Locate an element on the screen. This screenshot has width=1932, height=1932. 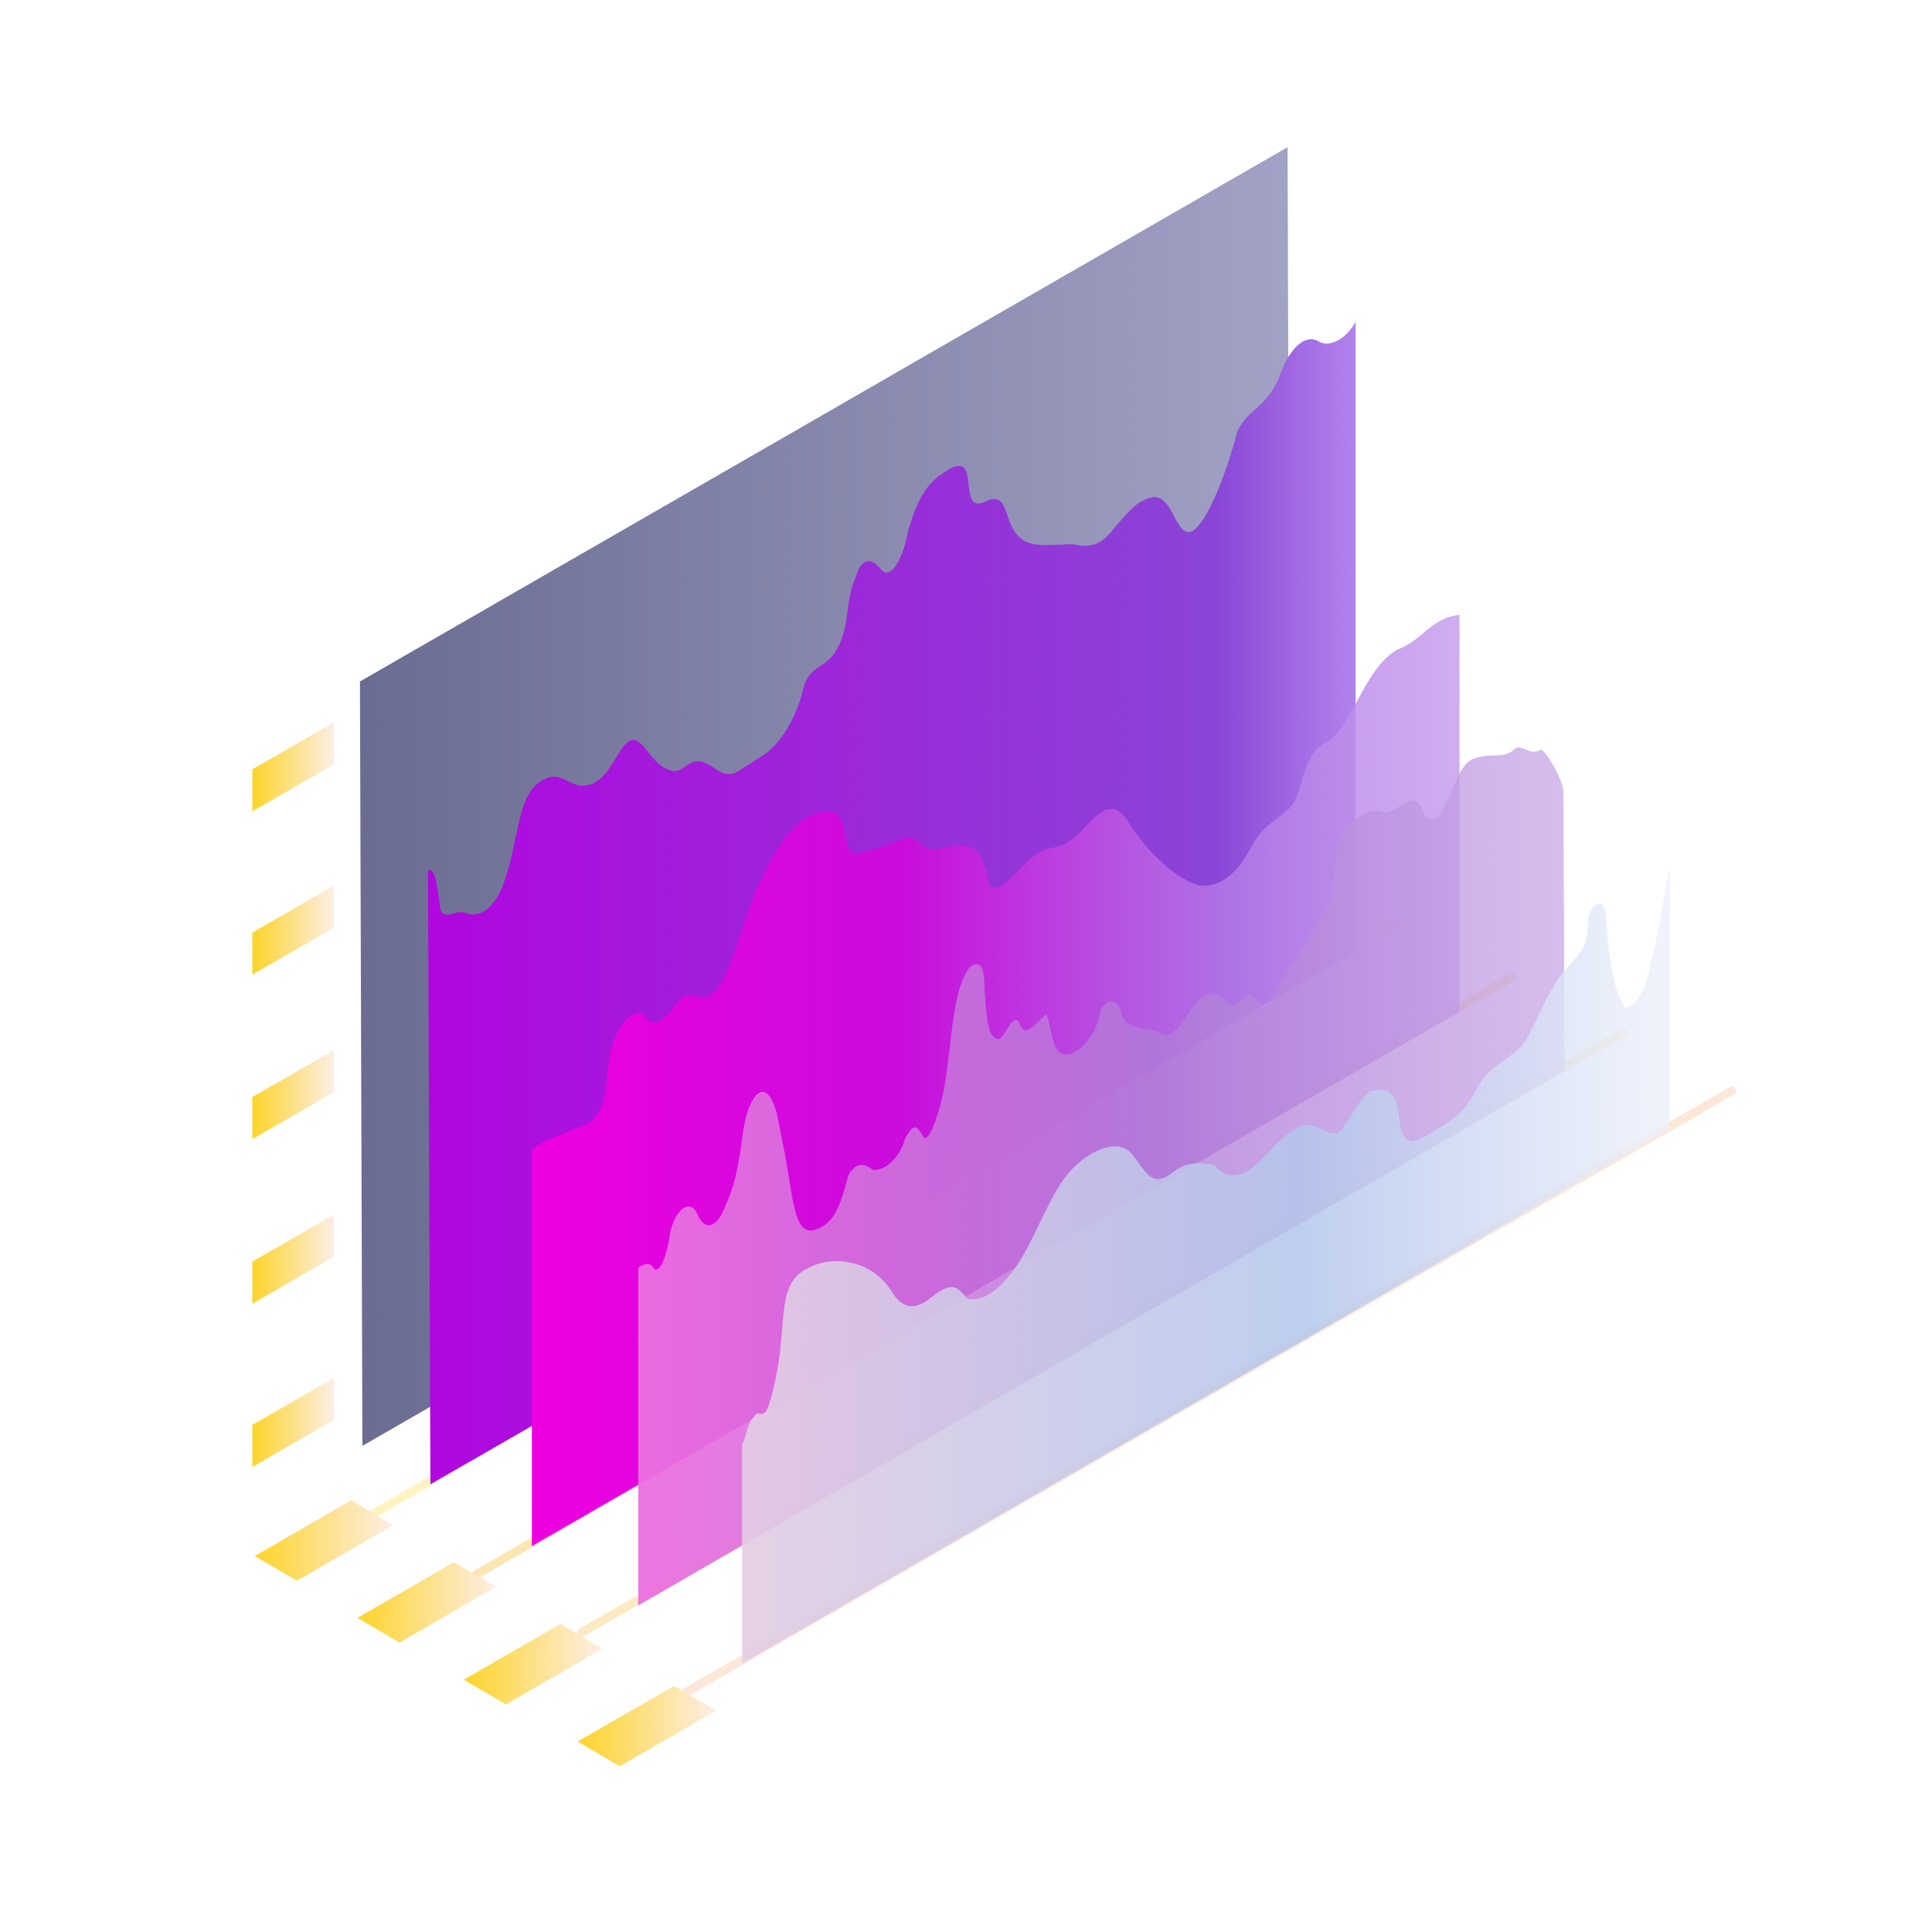
legend-tabs is located at coordinates (294, 1095).